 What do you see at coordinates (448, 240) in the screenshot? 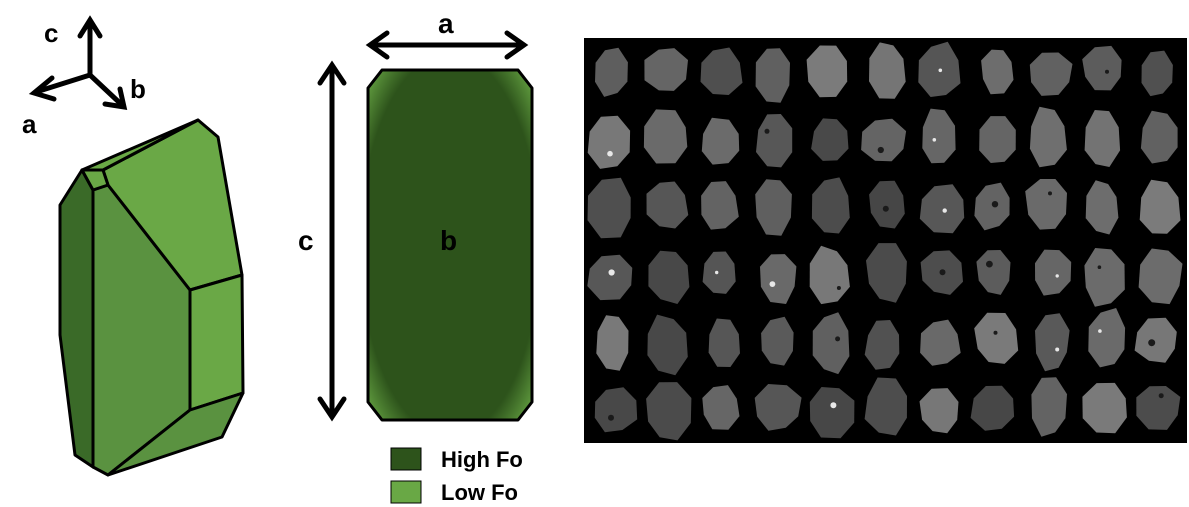
I see `section-label-b: b` at bounding box center [448, 240].